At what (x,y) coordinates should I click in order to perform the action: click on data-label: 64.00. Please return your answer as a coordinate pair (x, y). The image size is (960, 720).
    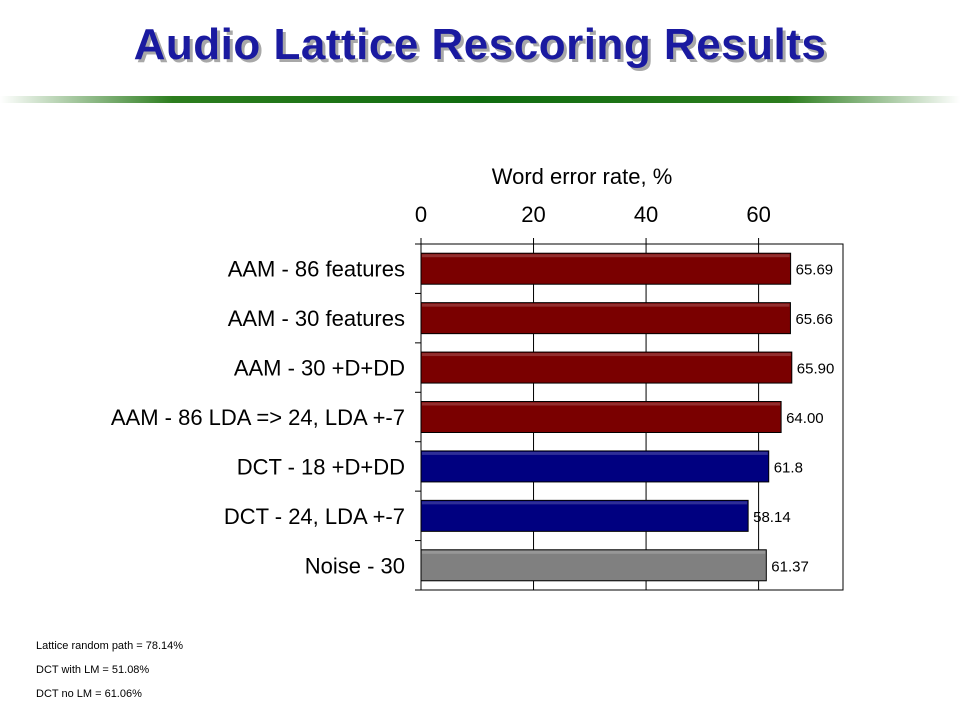
    Looking at the image, I should click on (805, 418).